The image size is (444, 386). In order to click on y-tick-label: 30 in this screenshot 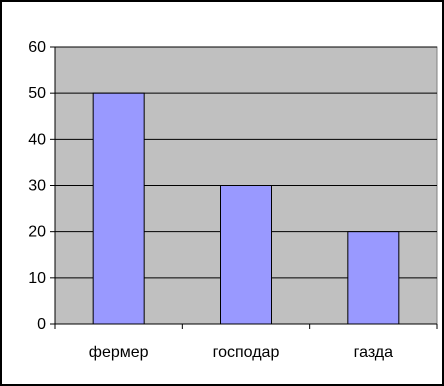, I will do `click(37, 186)`.